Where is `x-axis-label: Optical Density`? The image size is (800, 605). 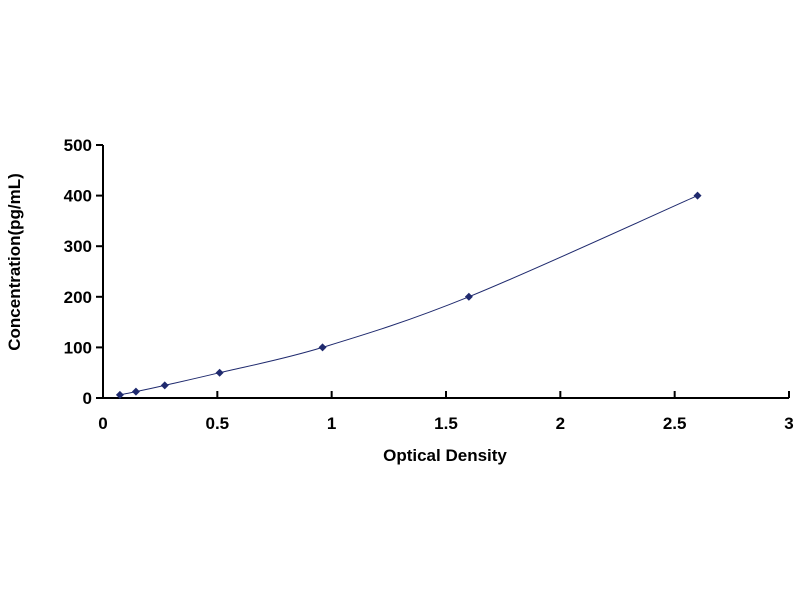
x-axis-label: Optical Density is located at coordinates (445, 455).